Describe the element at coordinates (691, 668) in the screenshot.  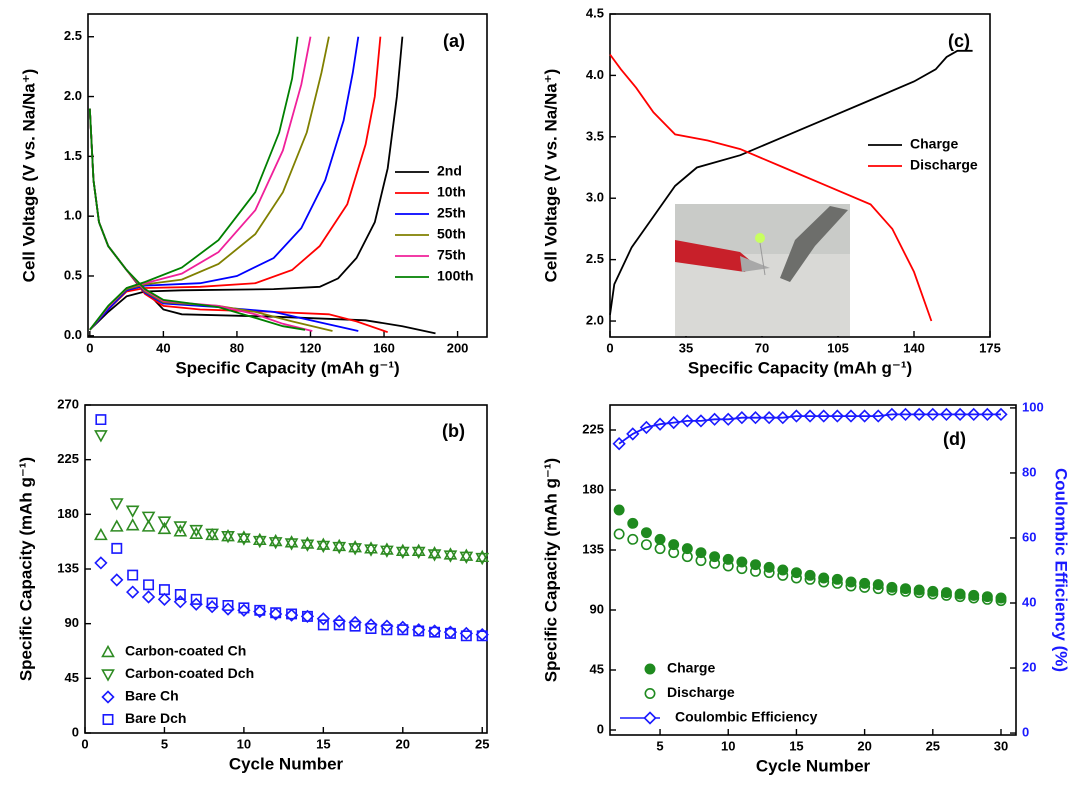
I see `legend-label: Charge` at that location.